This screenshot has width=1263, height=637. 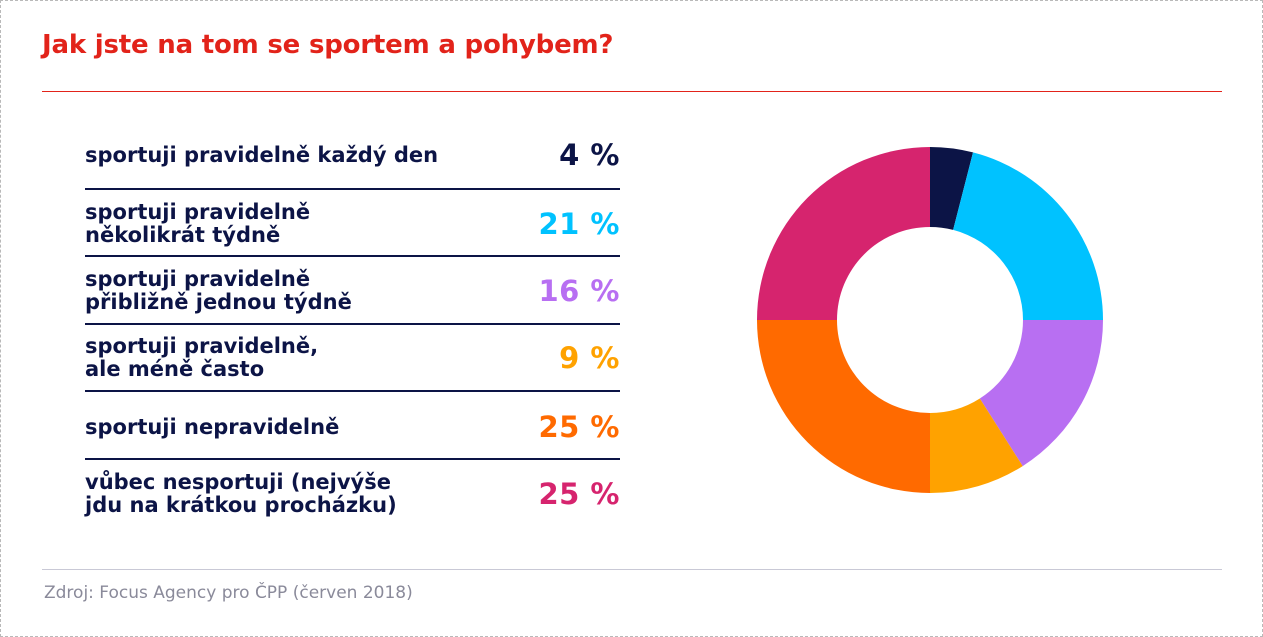 I want to click on legend-value: 9 %, so click(x=589, y=358).